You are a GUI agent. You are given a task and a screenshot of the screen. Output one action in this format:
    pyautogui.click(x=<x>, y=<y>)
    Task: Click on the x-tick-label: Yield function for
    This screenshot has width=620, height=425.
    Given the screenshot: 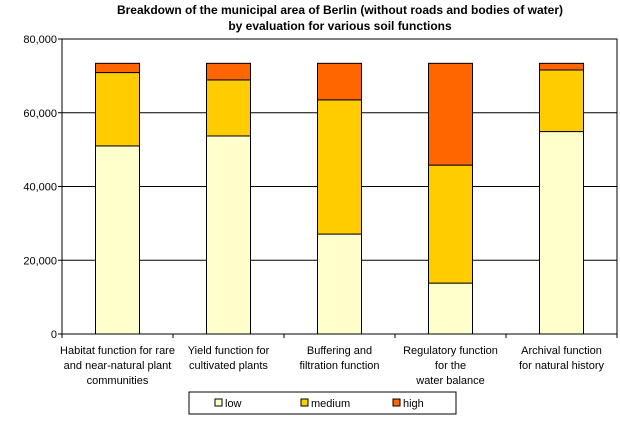 What is the action you would take?
    pyautogui.click(x=229, y=351)
    